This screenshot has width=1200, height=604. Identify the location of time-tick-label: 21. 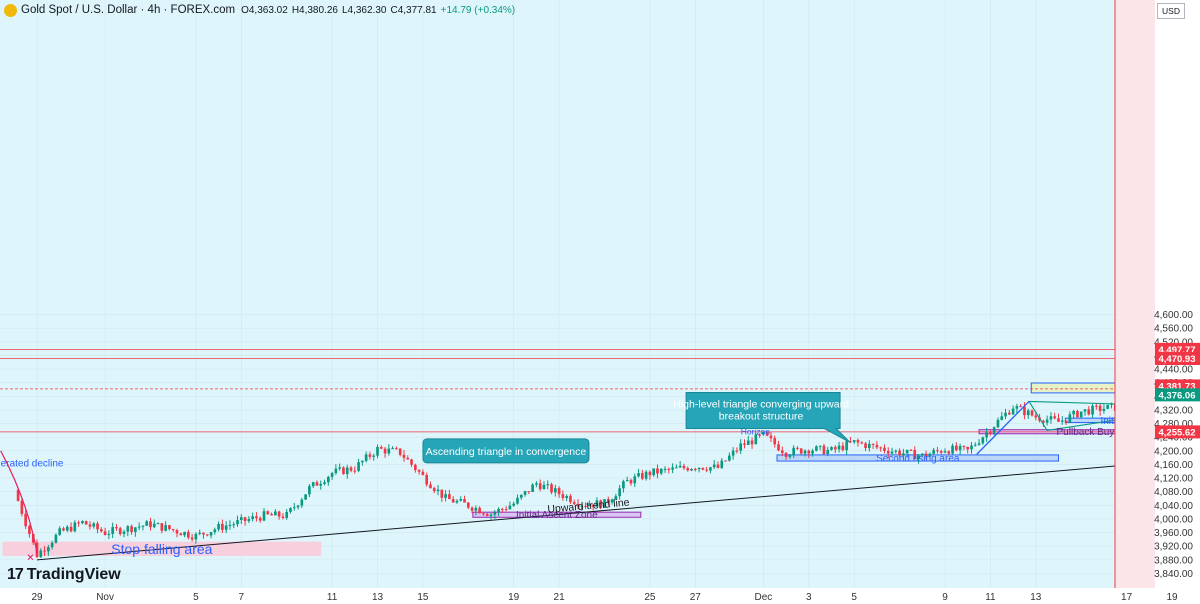
(560, 597).